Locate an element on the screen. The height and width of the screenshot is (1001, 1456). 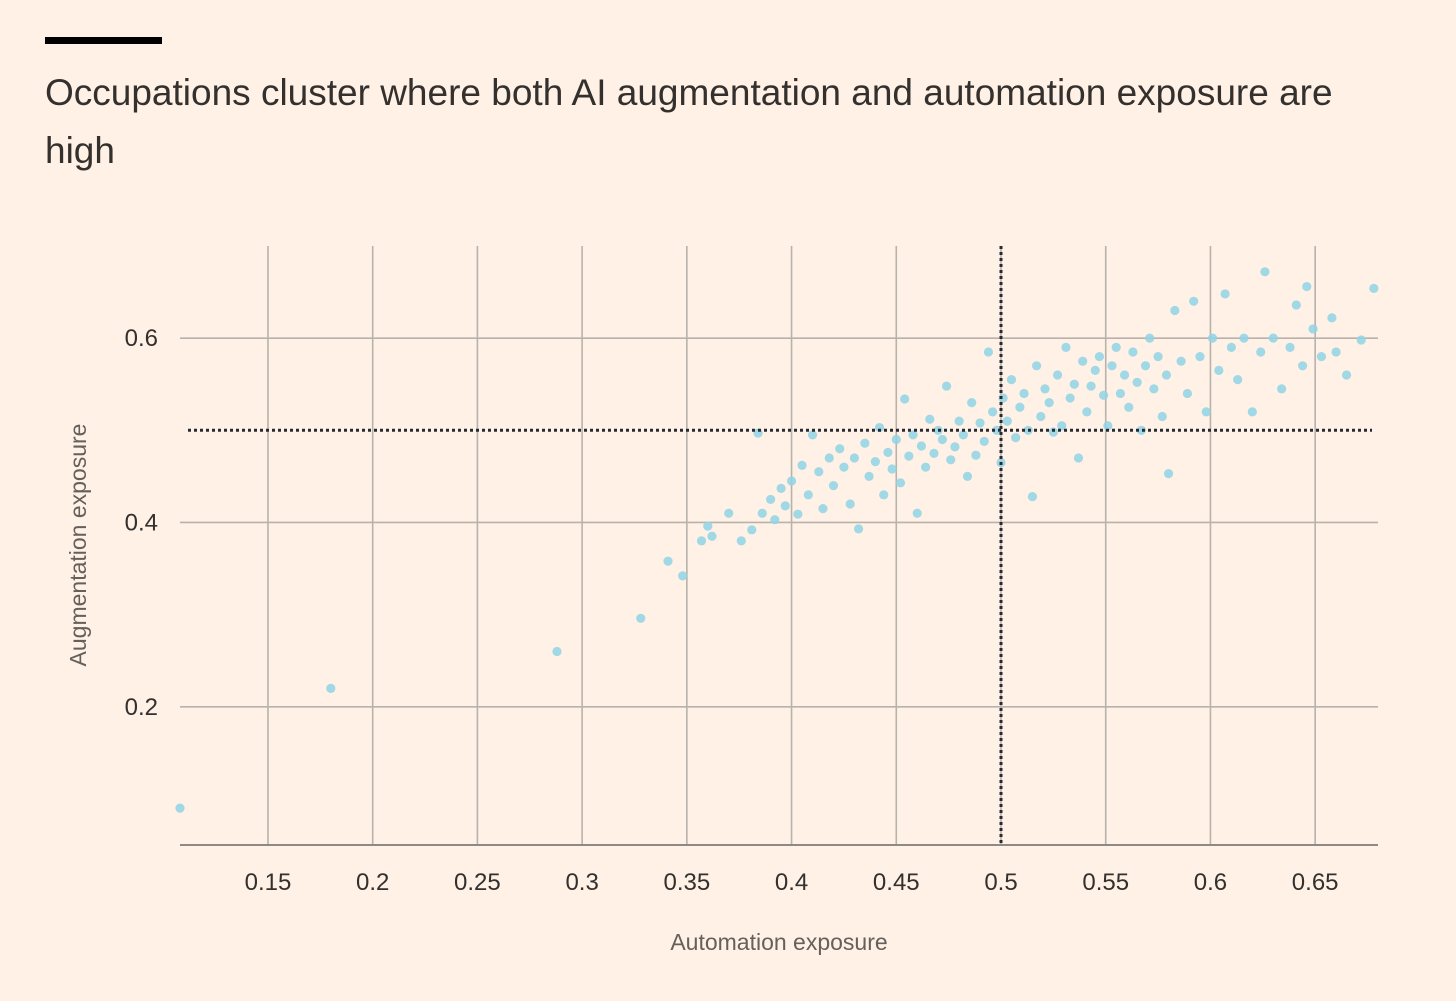
x-tick-label: 0.55 is located at coordinates (1105, 882).